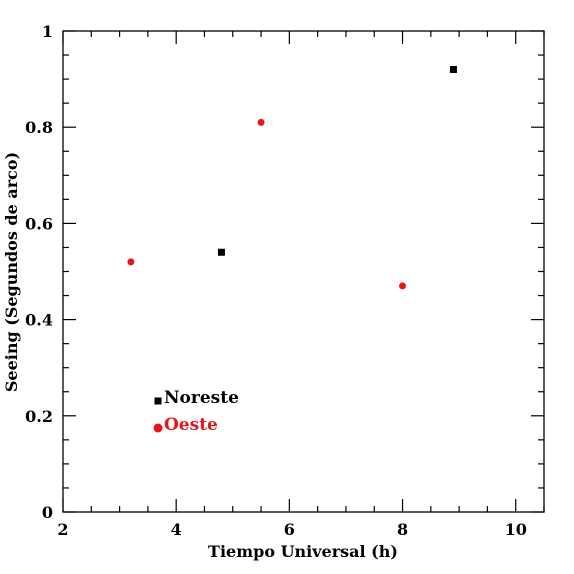 Image resolution: width=574 pixels, height=574 pixels. Describe the element at coordinates (176, 529) in the screenshot. I see `x-tick-label: 4` at that location.